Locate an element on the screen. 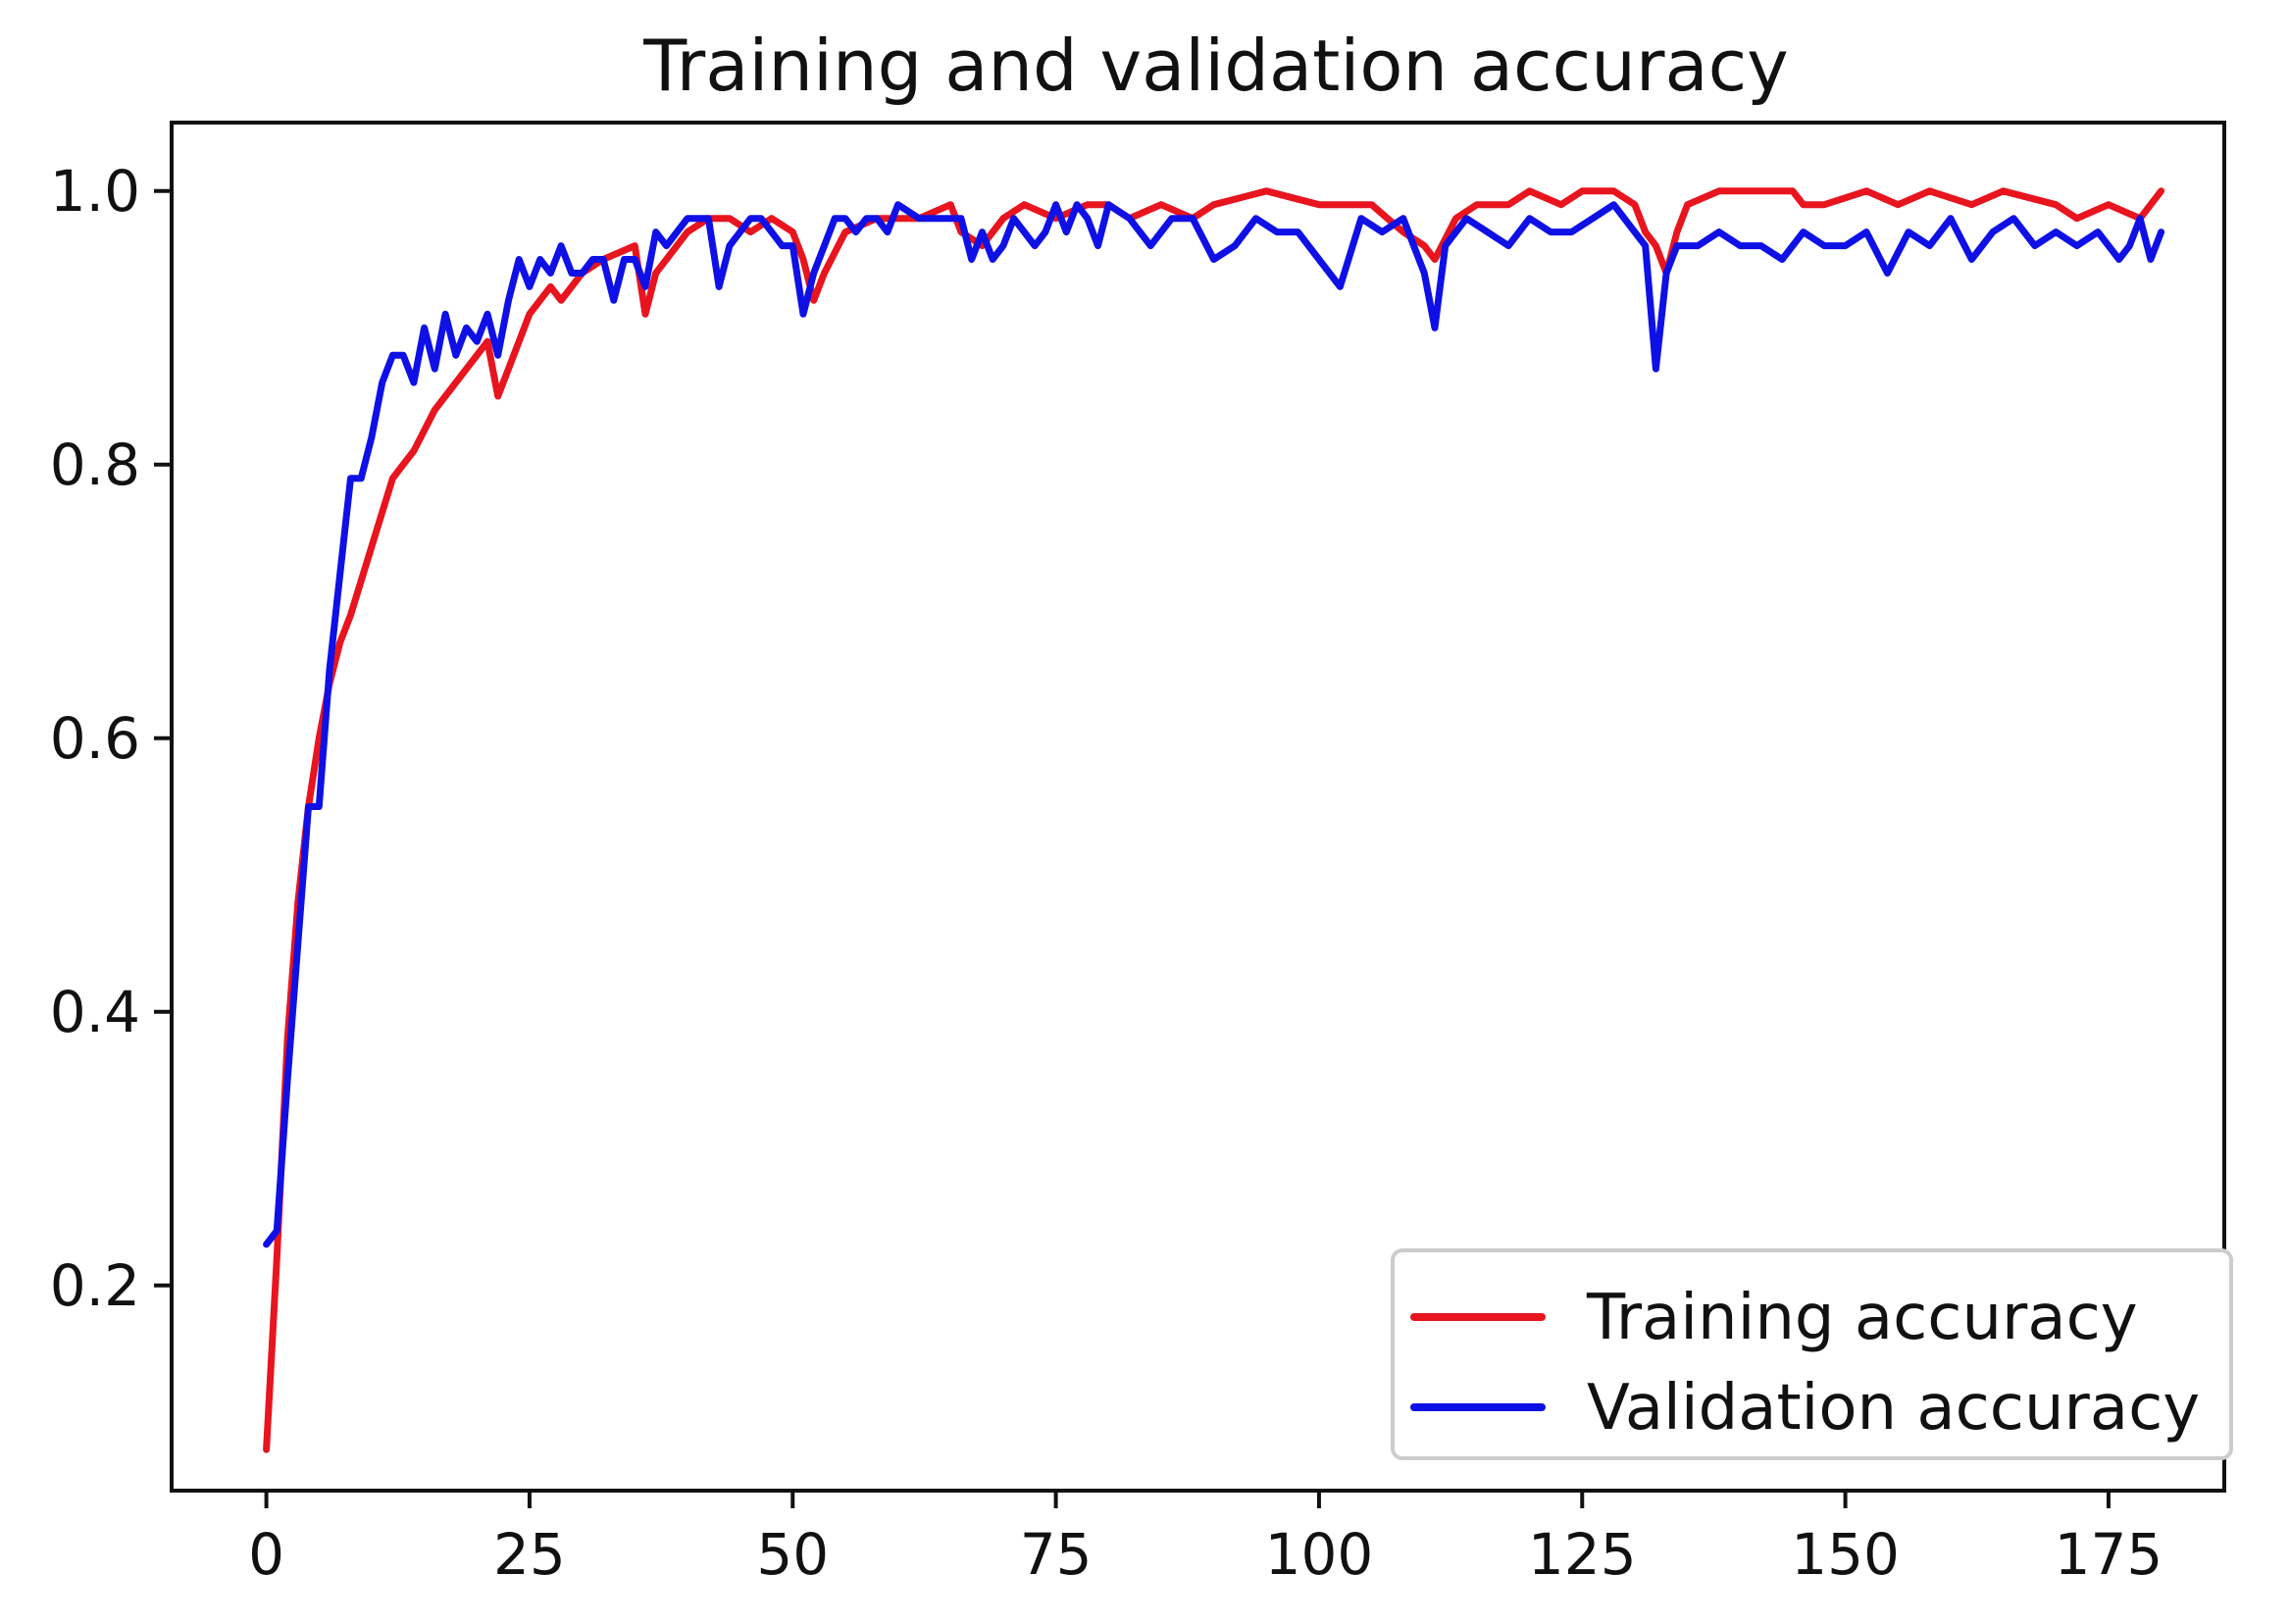 The height and width of the screenshot is (1624, 2290). x-tick-label: 25 is located at coordinates (529, 1554).